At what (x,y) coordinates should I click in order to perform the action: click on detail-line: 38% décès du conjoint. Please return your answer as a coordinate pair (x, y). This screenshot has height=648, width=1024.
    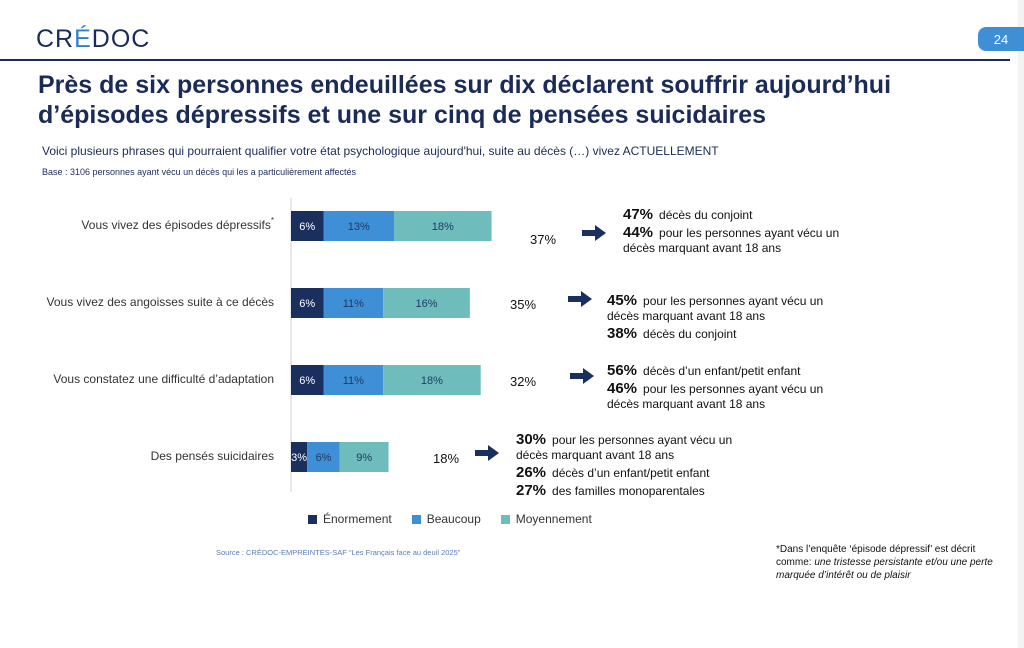
    Looking at the image, I should click on (719, 334).